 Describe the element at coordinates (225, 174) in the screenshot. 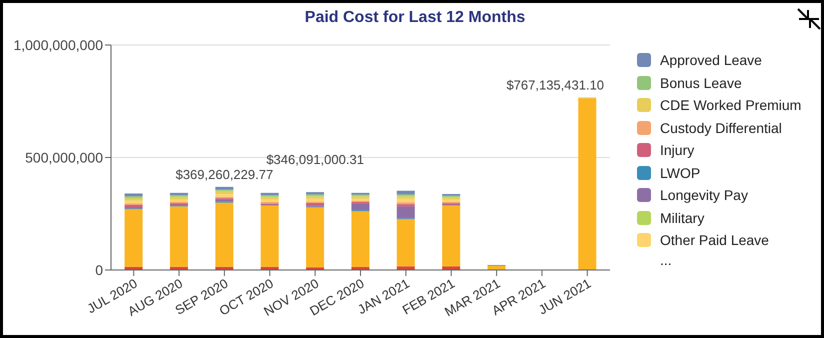

I see `total-label: $369,260,229.77` at that location.